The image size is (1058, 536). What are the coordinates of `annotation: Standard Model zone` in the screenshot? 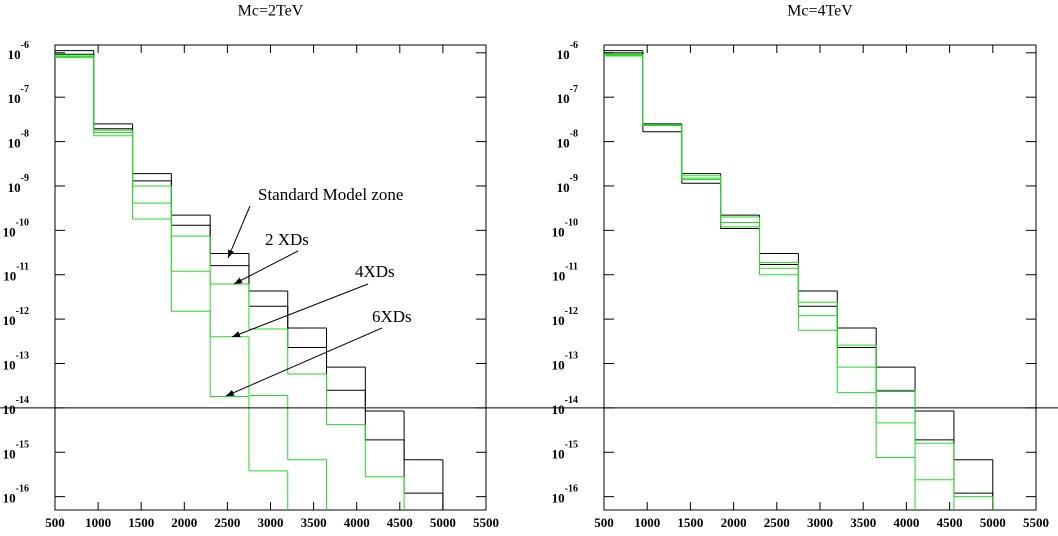 It's located at (330, 194).